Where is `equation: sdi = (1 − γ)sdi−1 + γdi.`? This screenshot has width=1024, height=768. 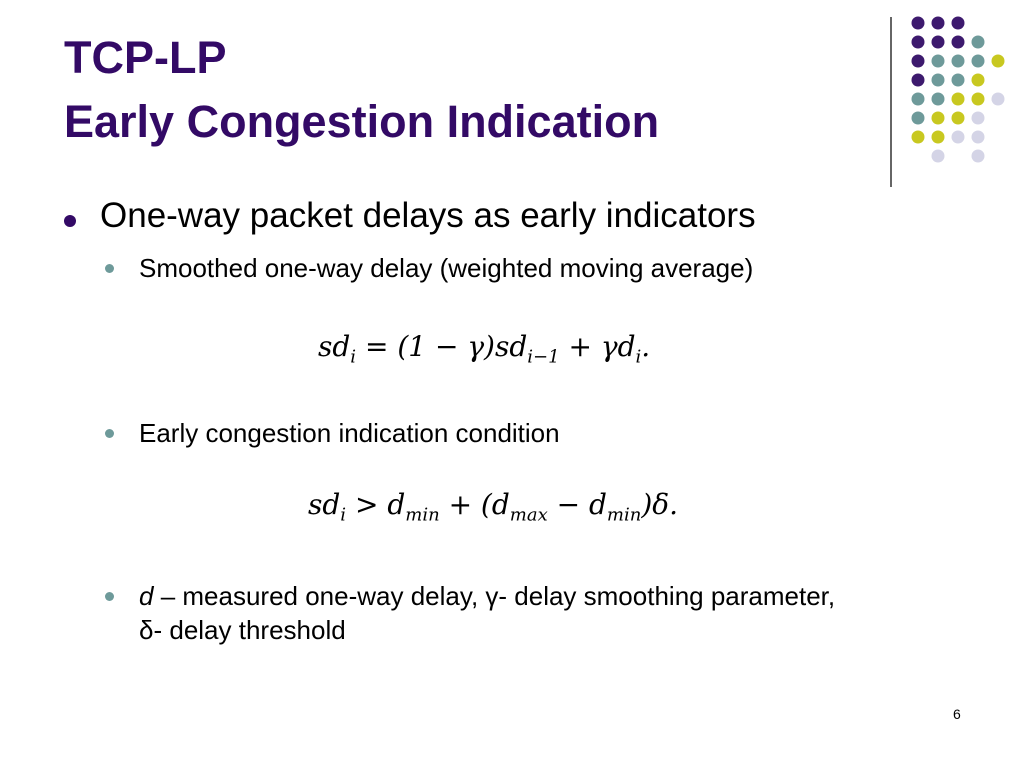 equation: sdi = (1 − γ)sdi−1 + γdi. is located at coordinates (484, 349).